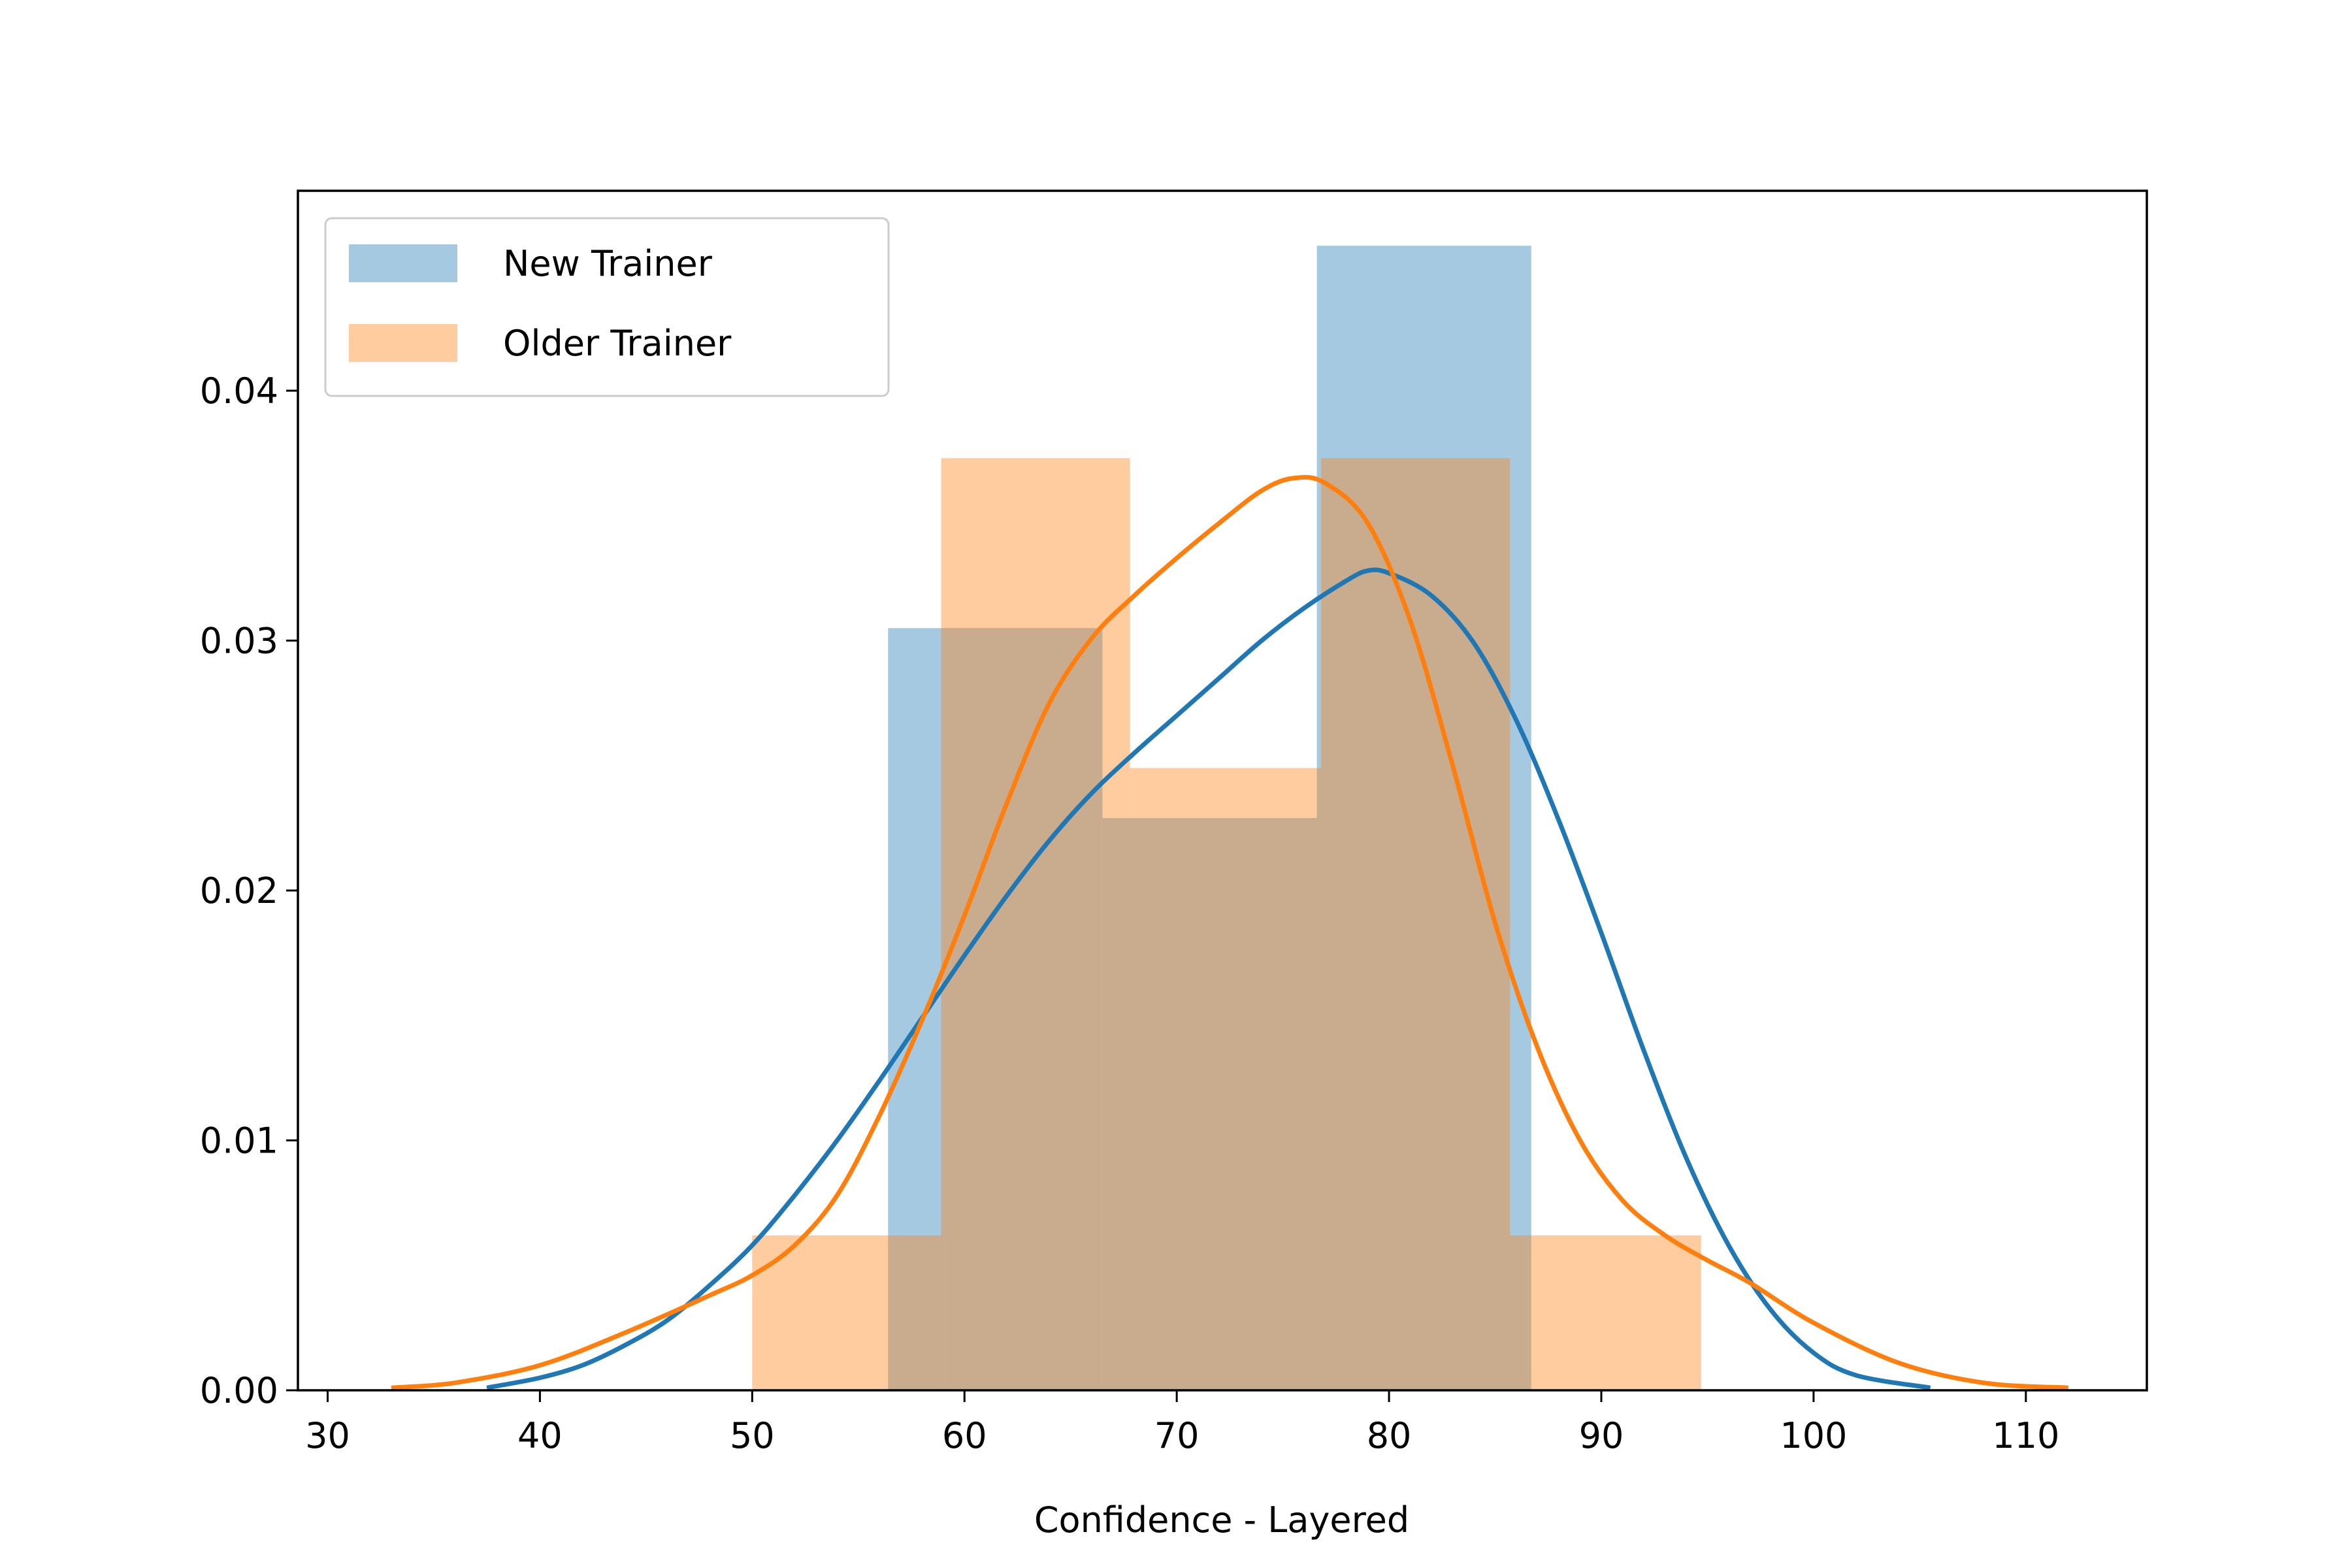 This screenshot has height=1568, width=2352. What do you see at coordinates (608, 263) in the screenshot?
I see `legend-label-new-trainer: New Trainer` at bounding box center [608, 263].